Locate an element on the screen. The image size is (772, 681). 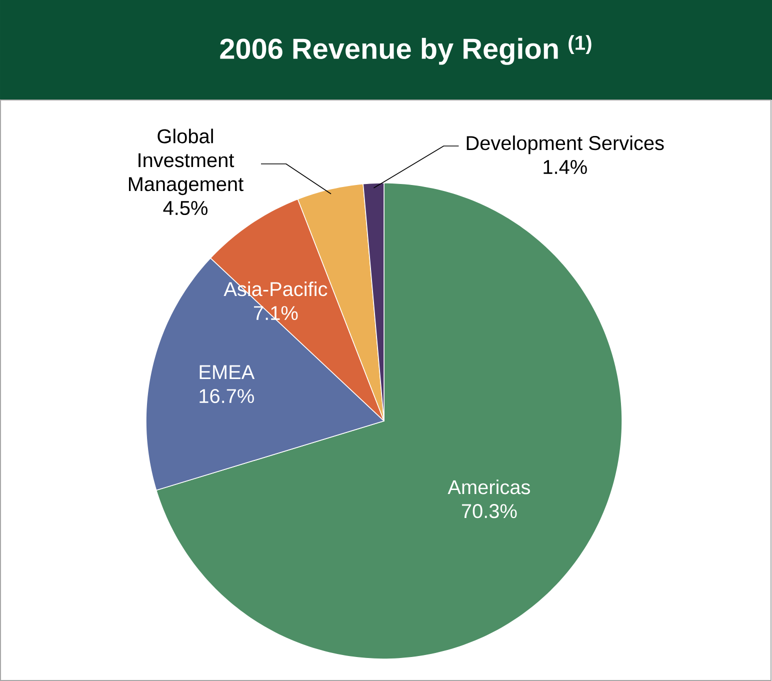
data-label: 1.4% is located at coordinates (565, 167).